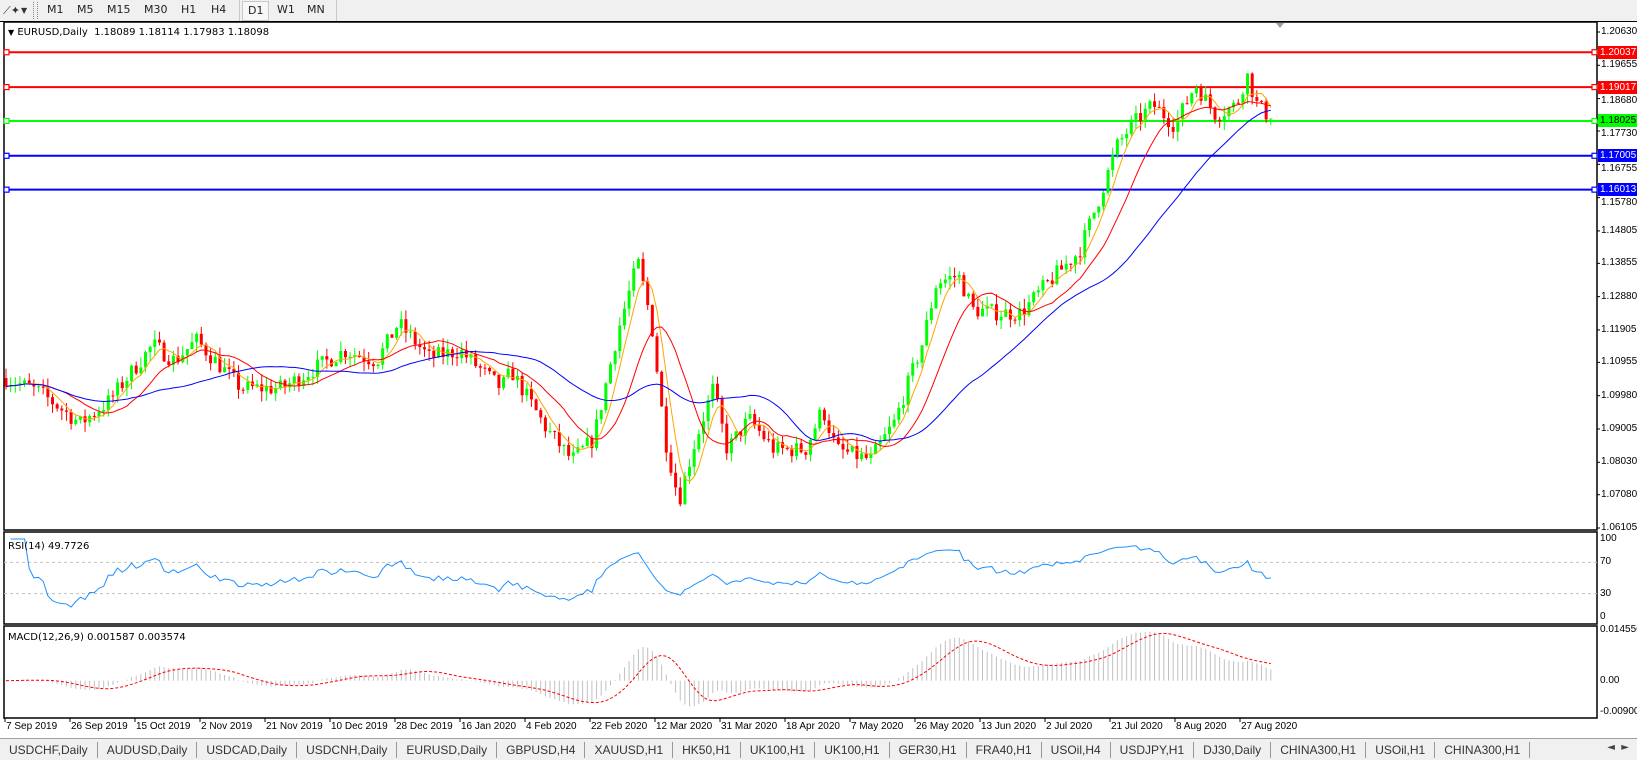  I want to click on timeframe-button-m5: M5, so click(85, 9).